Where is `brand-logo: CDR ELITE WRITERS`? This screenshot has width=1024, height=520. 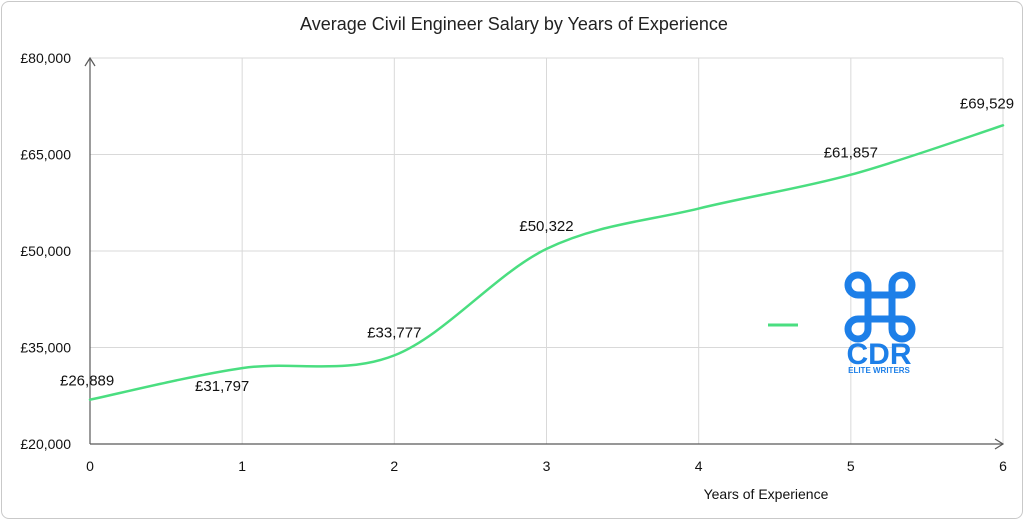 brand-logo: CDR ELITE WRITERS is located at coordinates (880, 323).